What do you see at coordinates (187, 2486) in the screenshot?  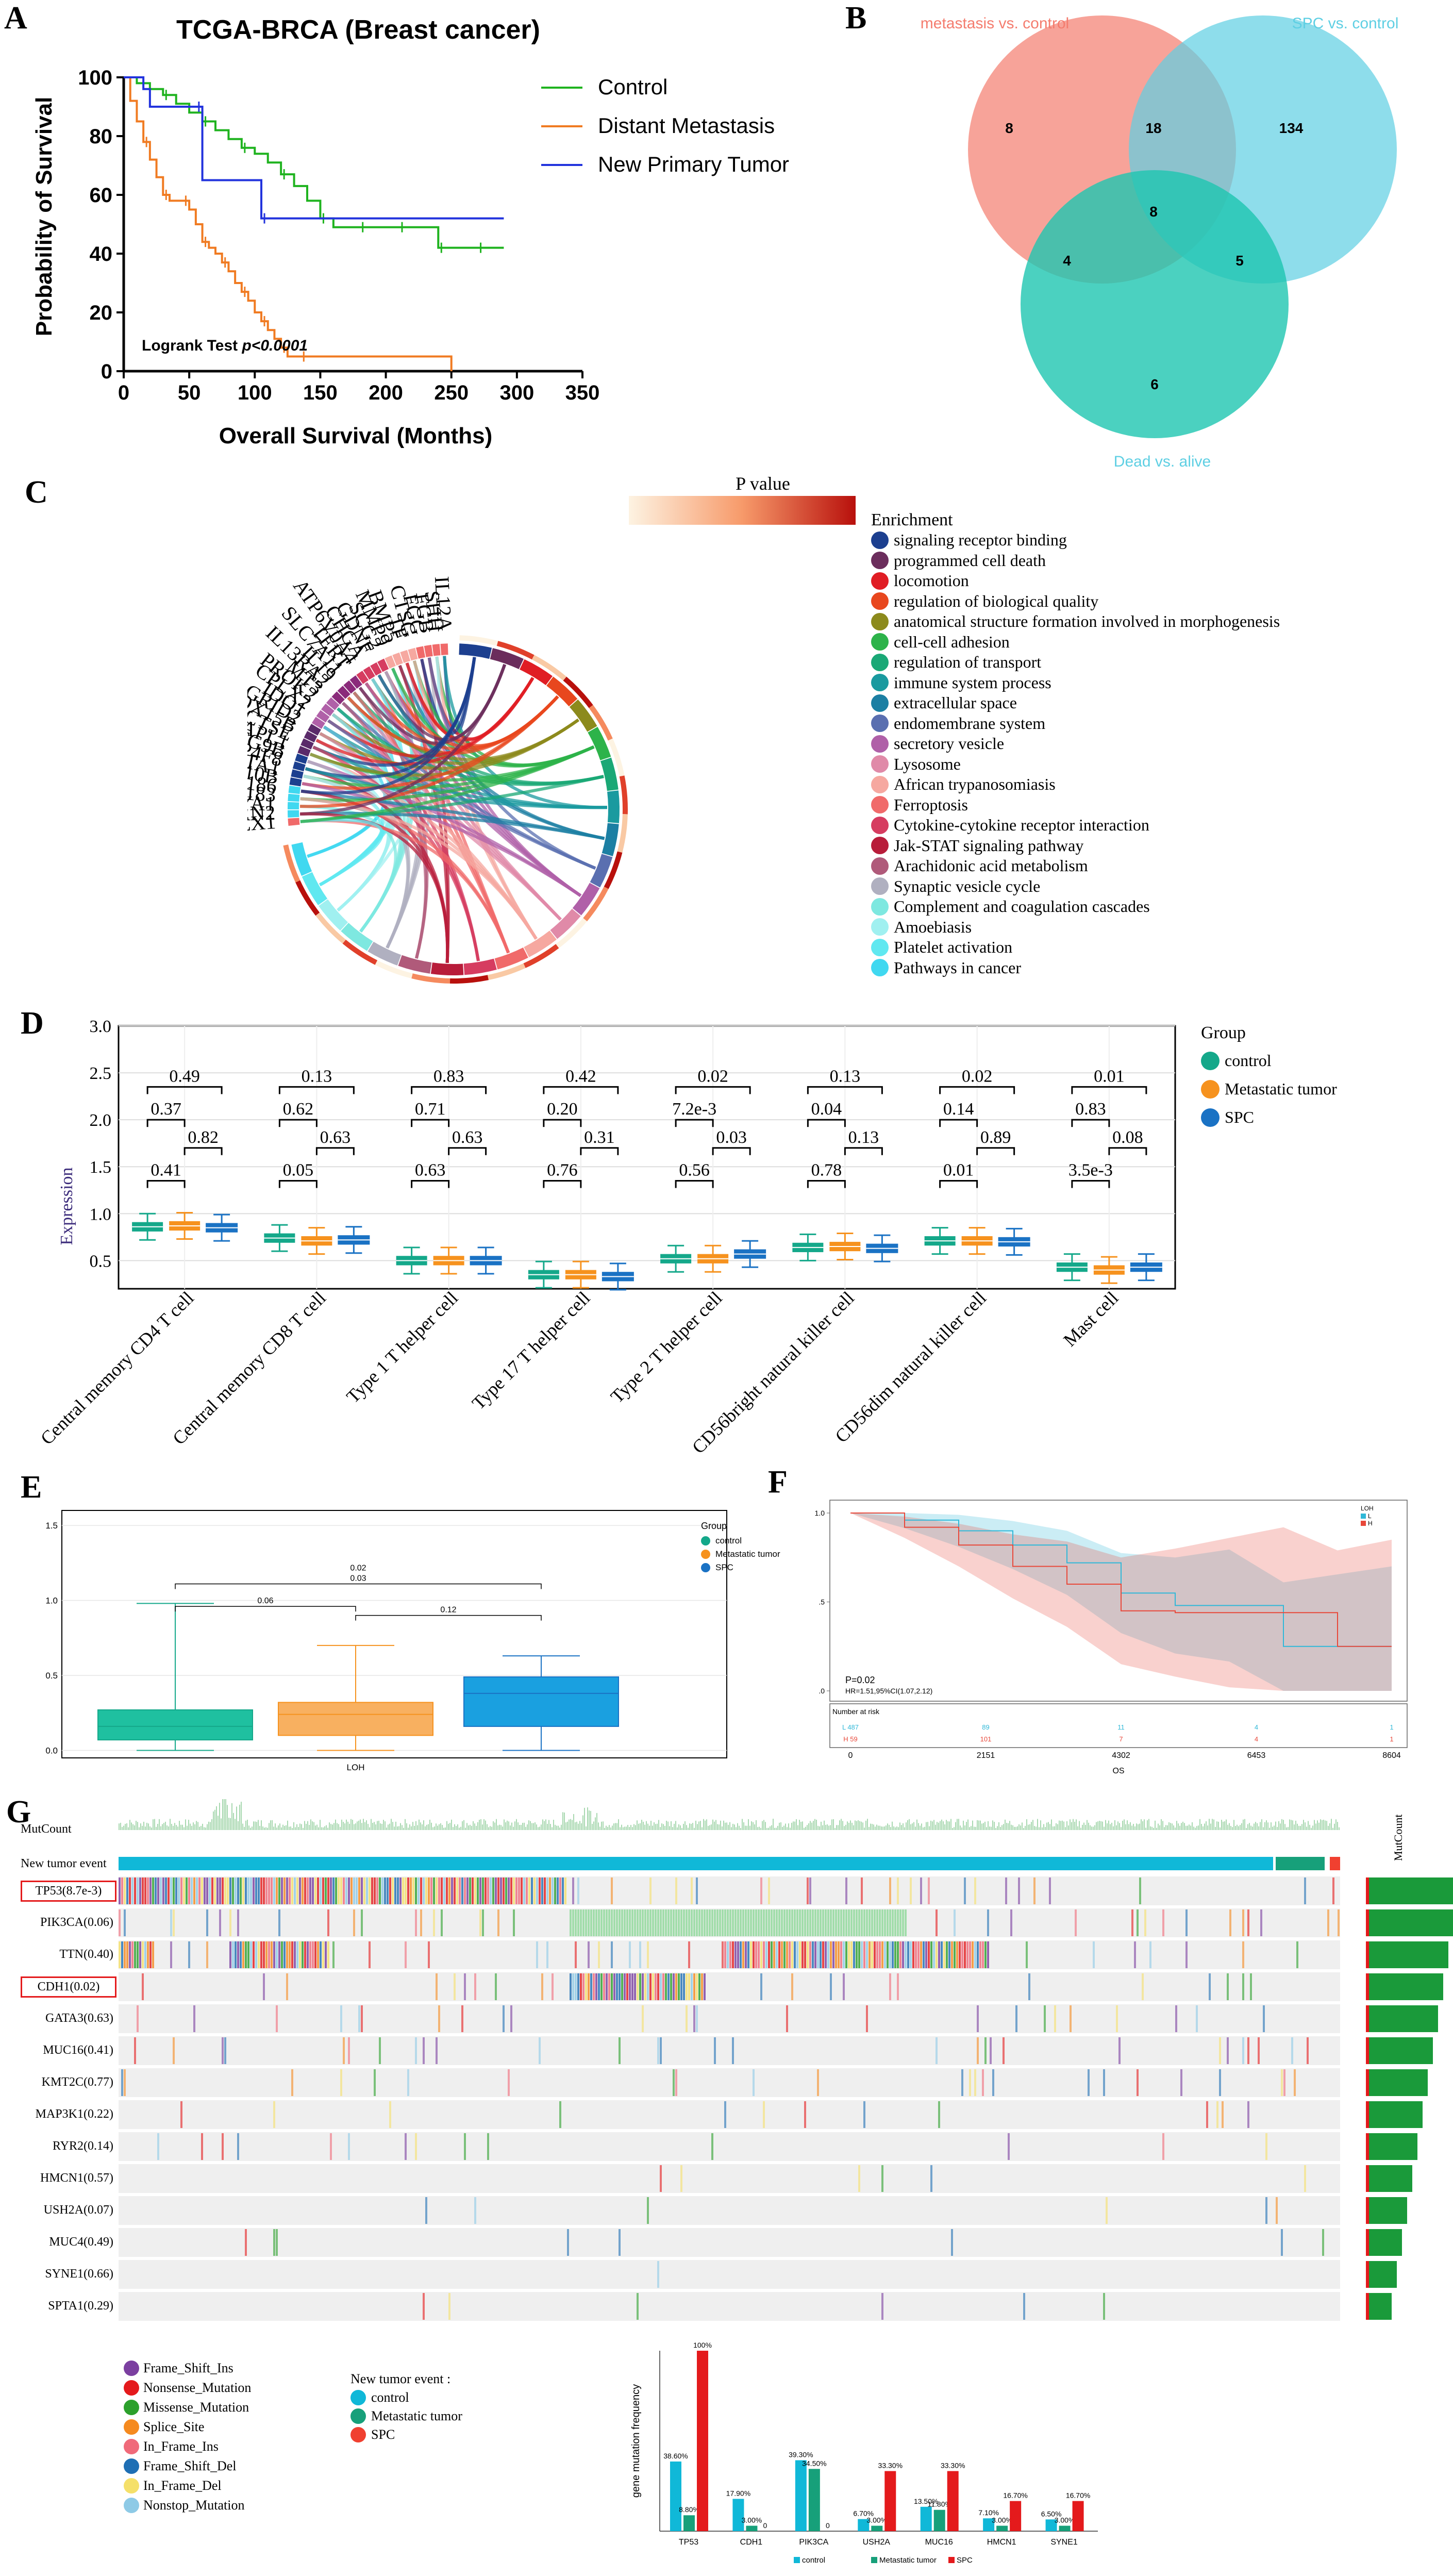 I see `mutation-type-item: In_Frame_Del` at bounding box center [187, 2486].